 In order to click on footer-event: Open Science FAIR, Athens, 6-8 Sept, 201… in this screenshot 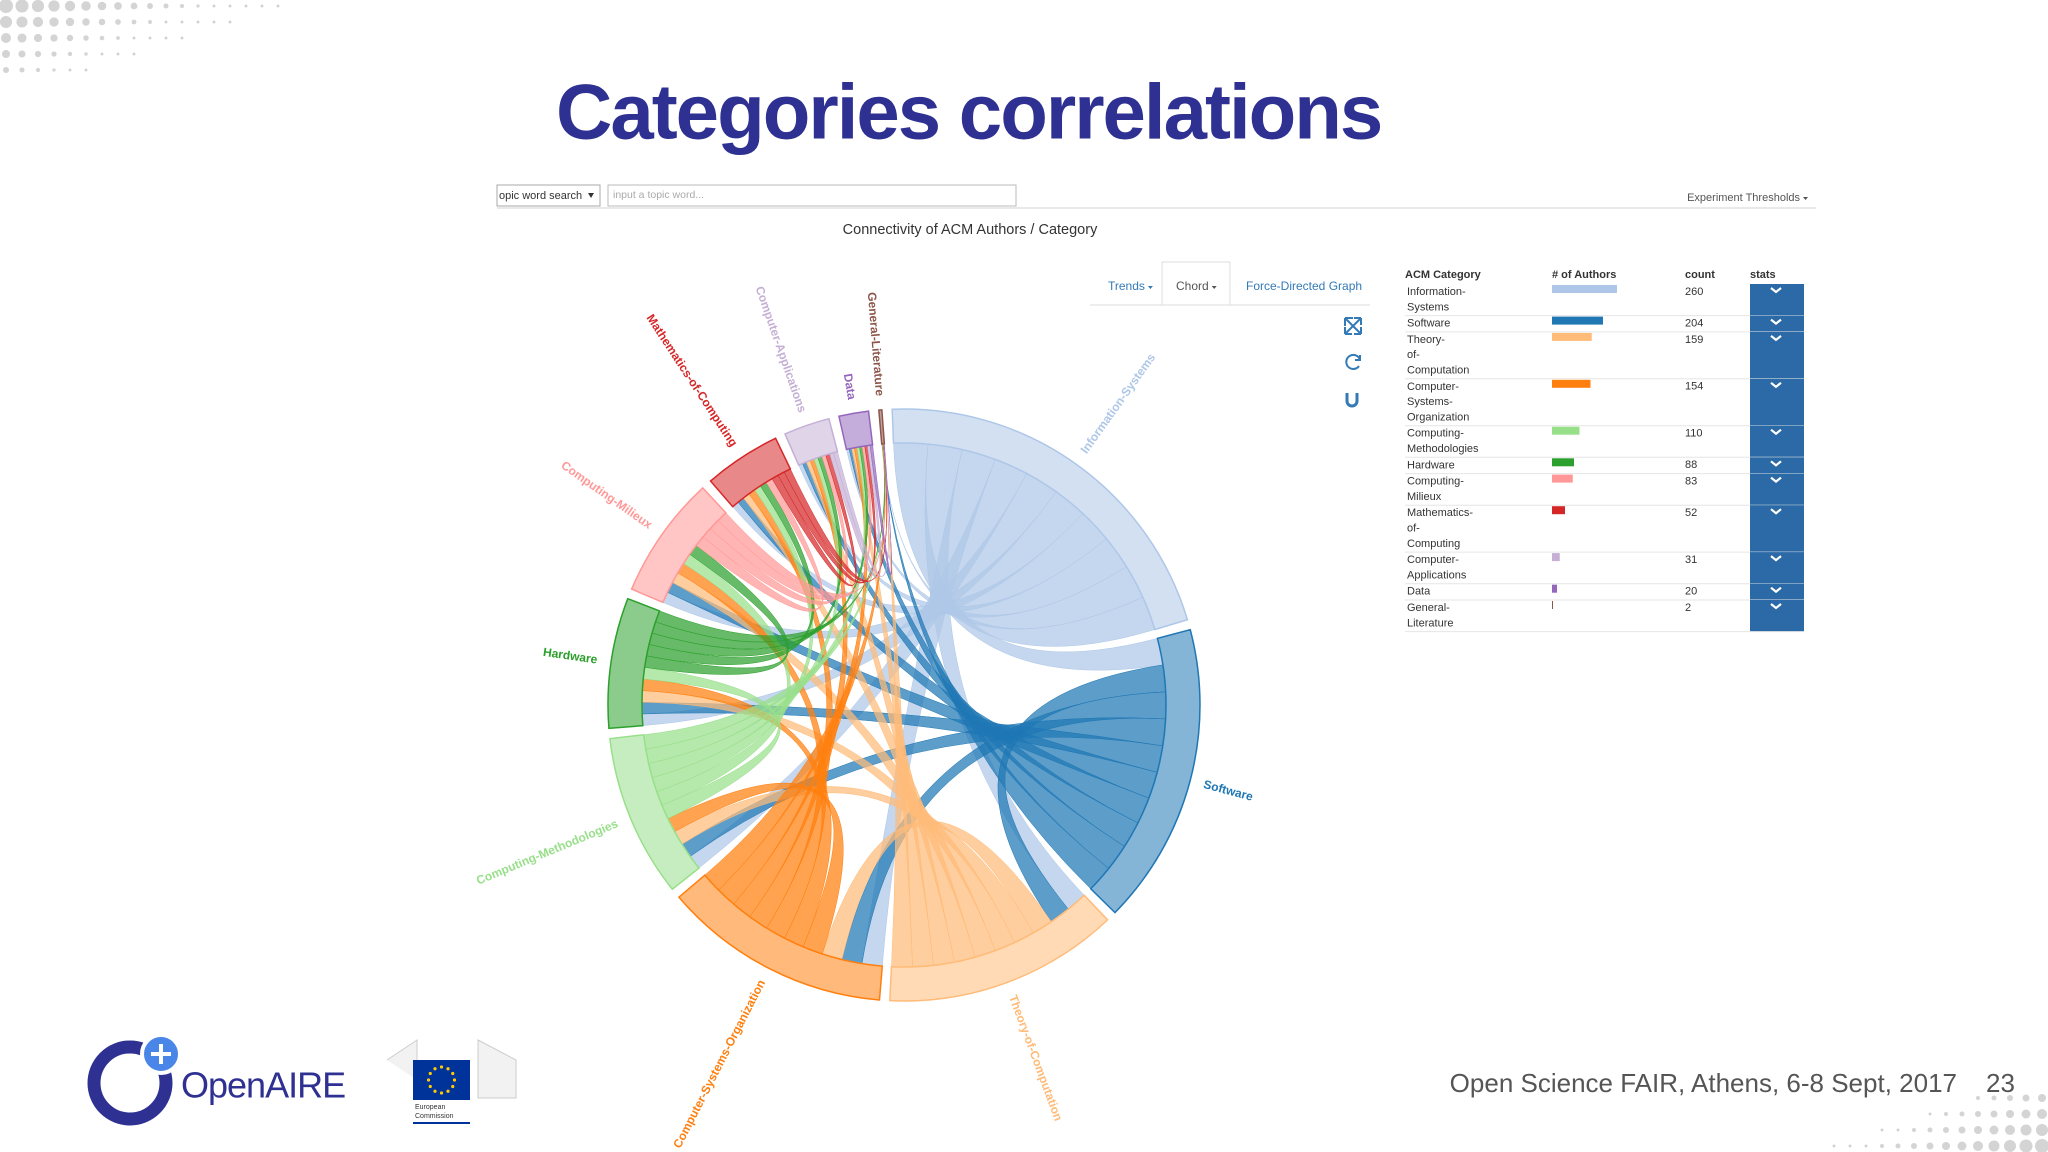, I will do `click(1703, 1083)`.